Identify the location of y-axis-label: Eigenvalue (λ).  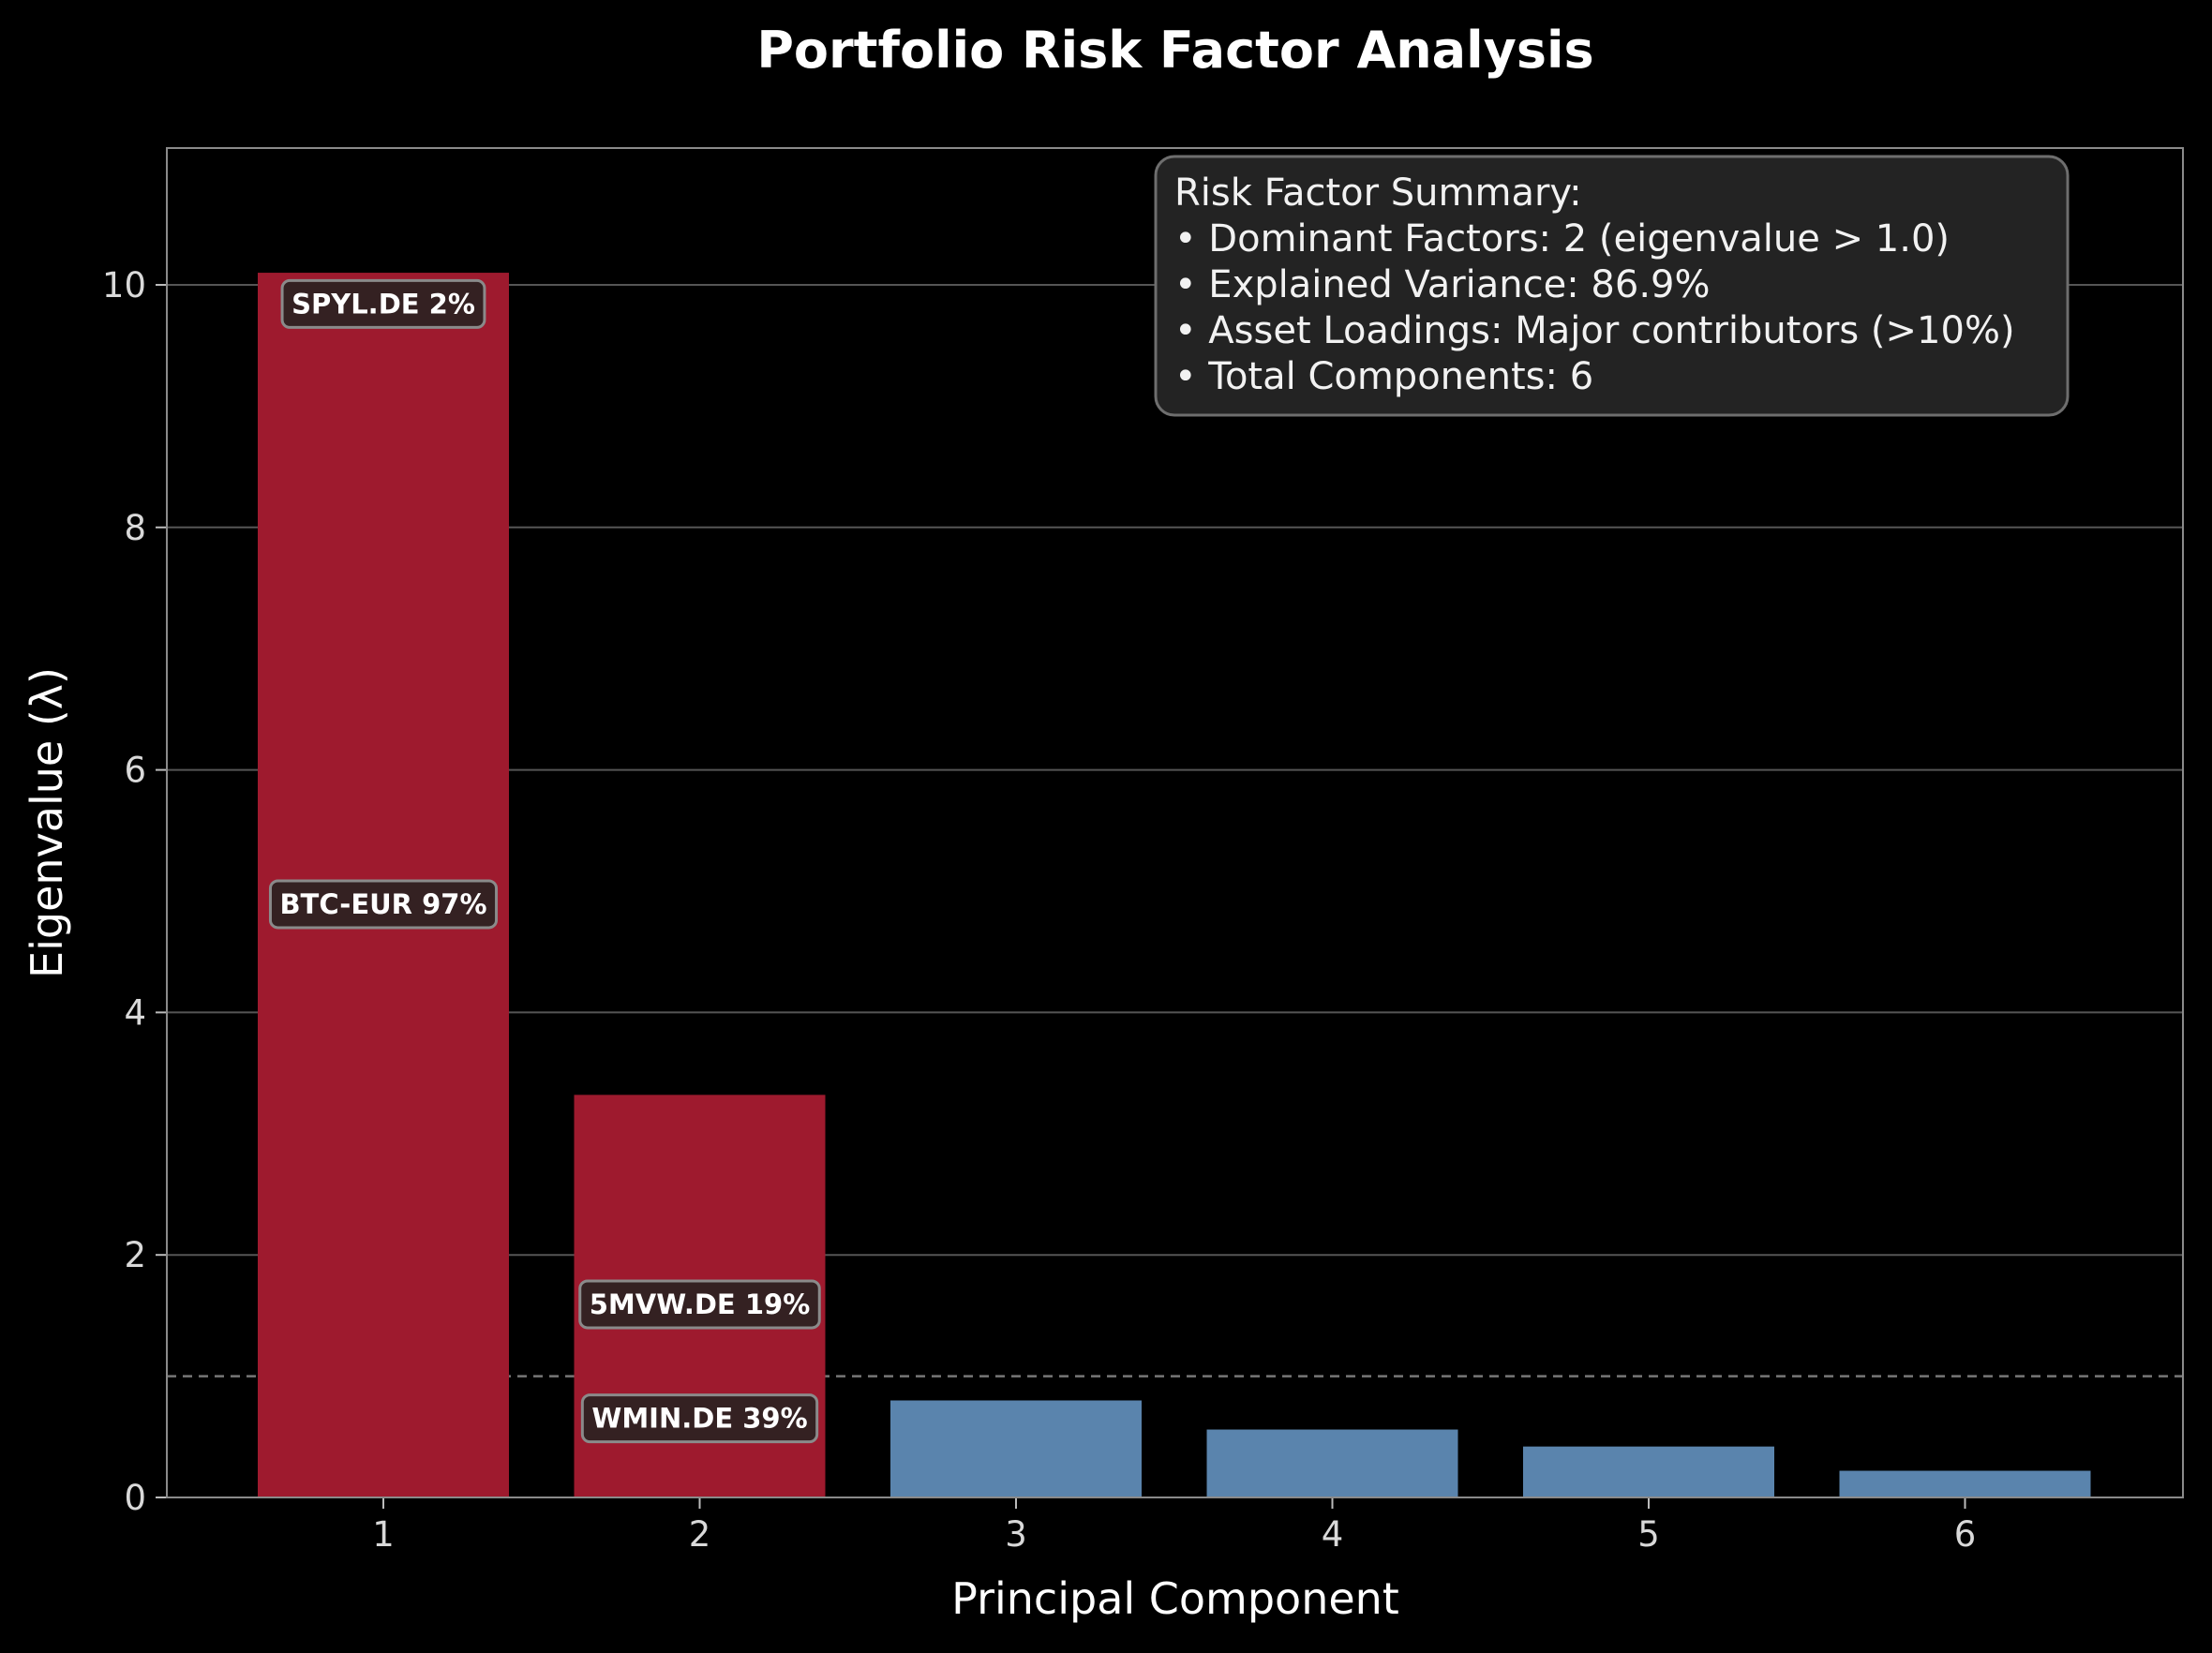
(47, 822).